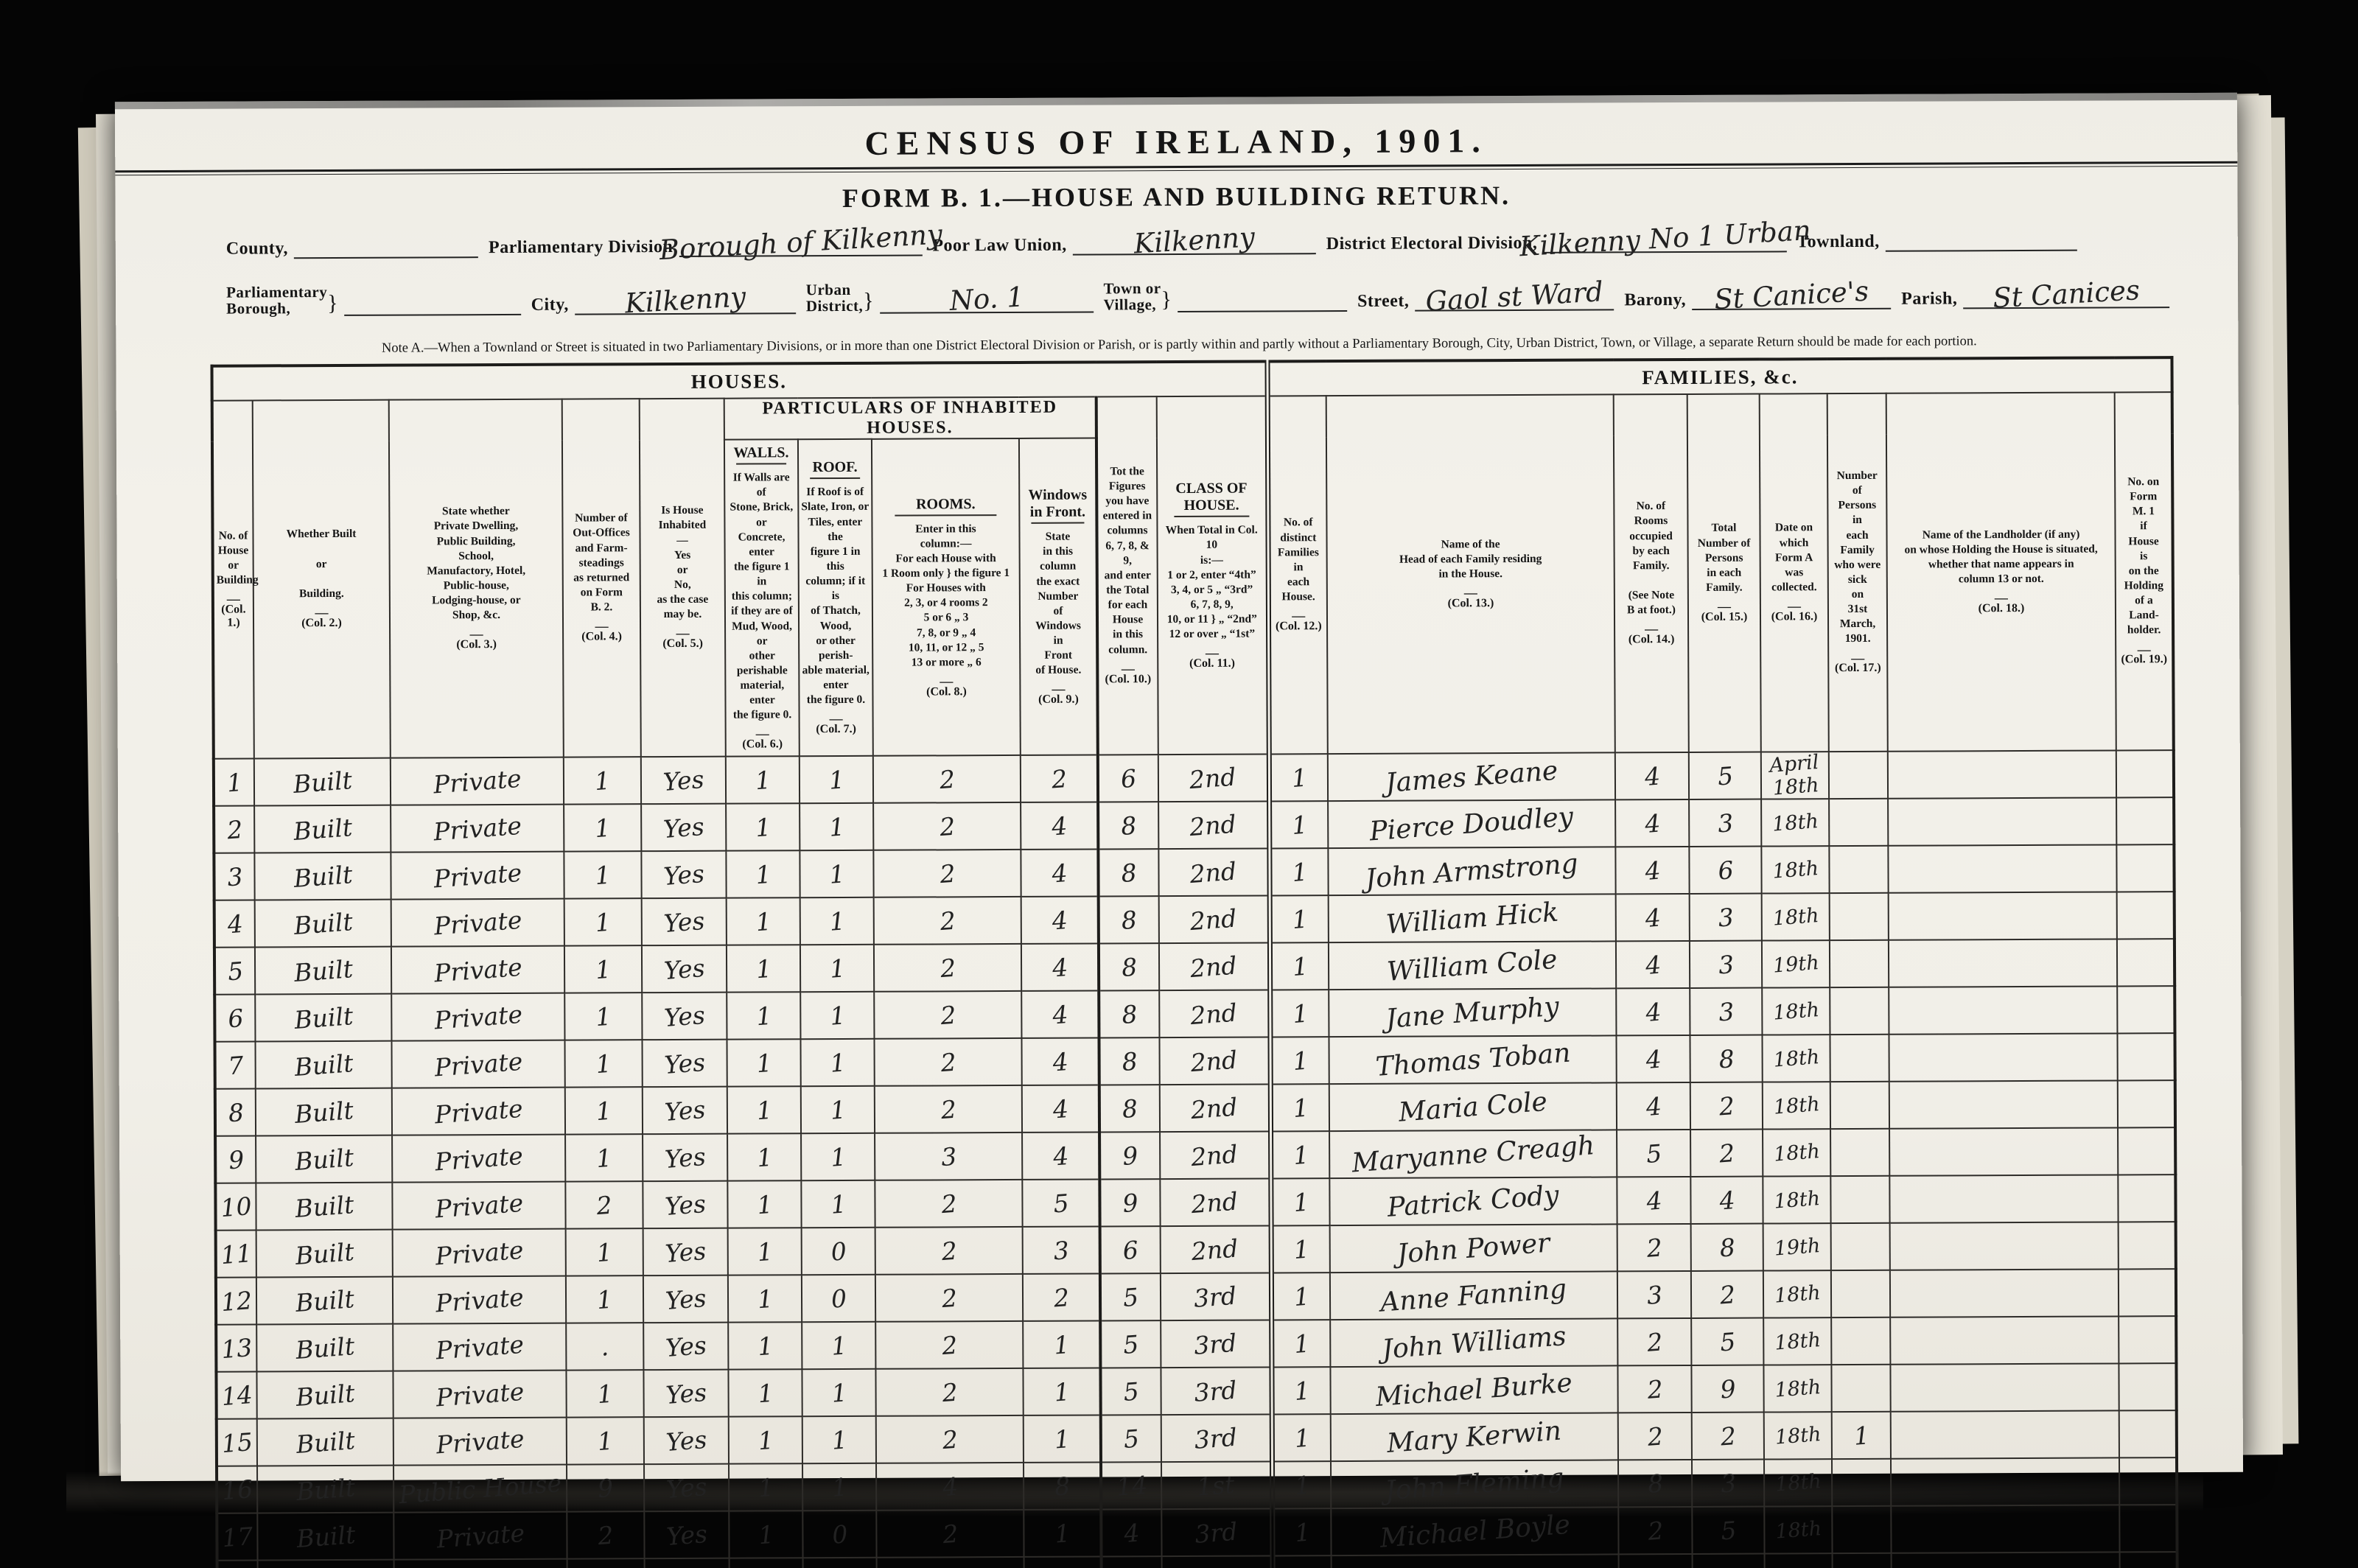  I want to click on parish-line: St Canices, so click(2066, 294).